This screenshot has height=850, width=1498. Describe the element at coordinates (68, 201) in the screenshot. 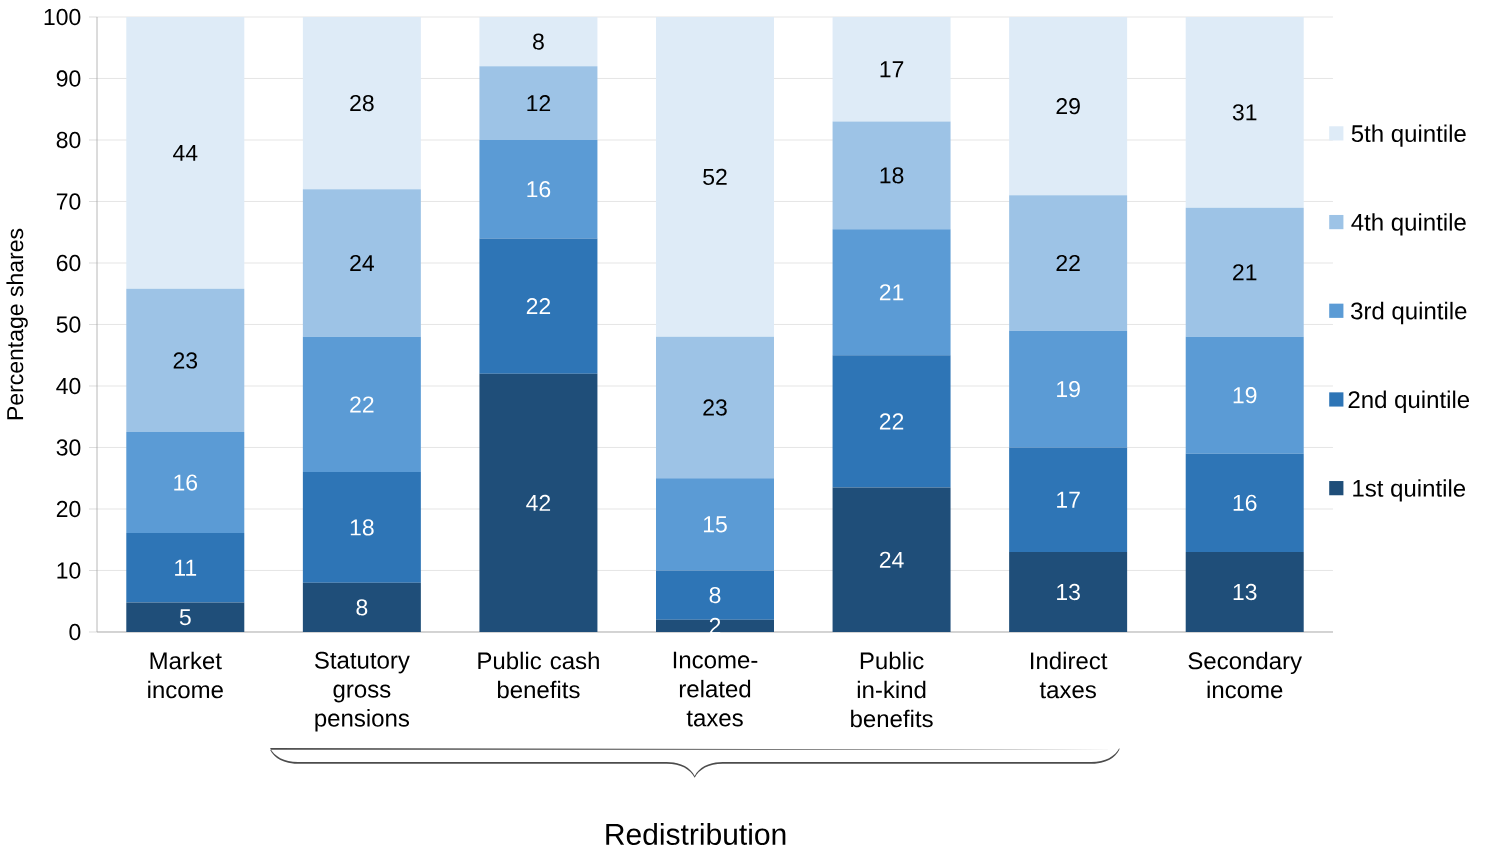

I see `y-tick-label: 70` at that location.